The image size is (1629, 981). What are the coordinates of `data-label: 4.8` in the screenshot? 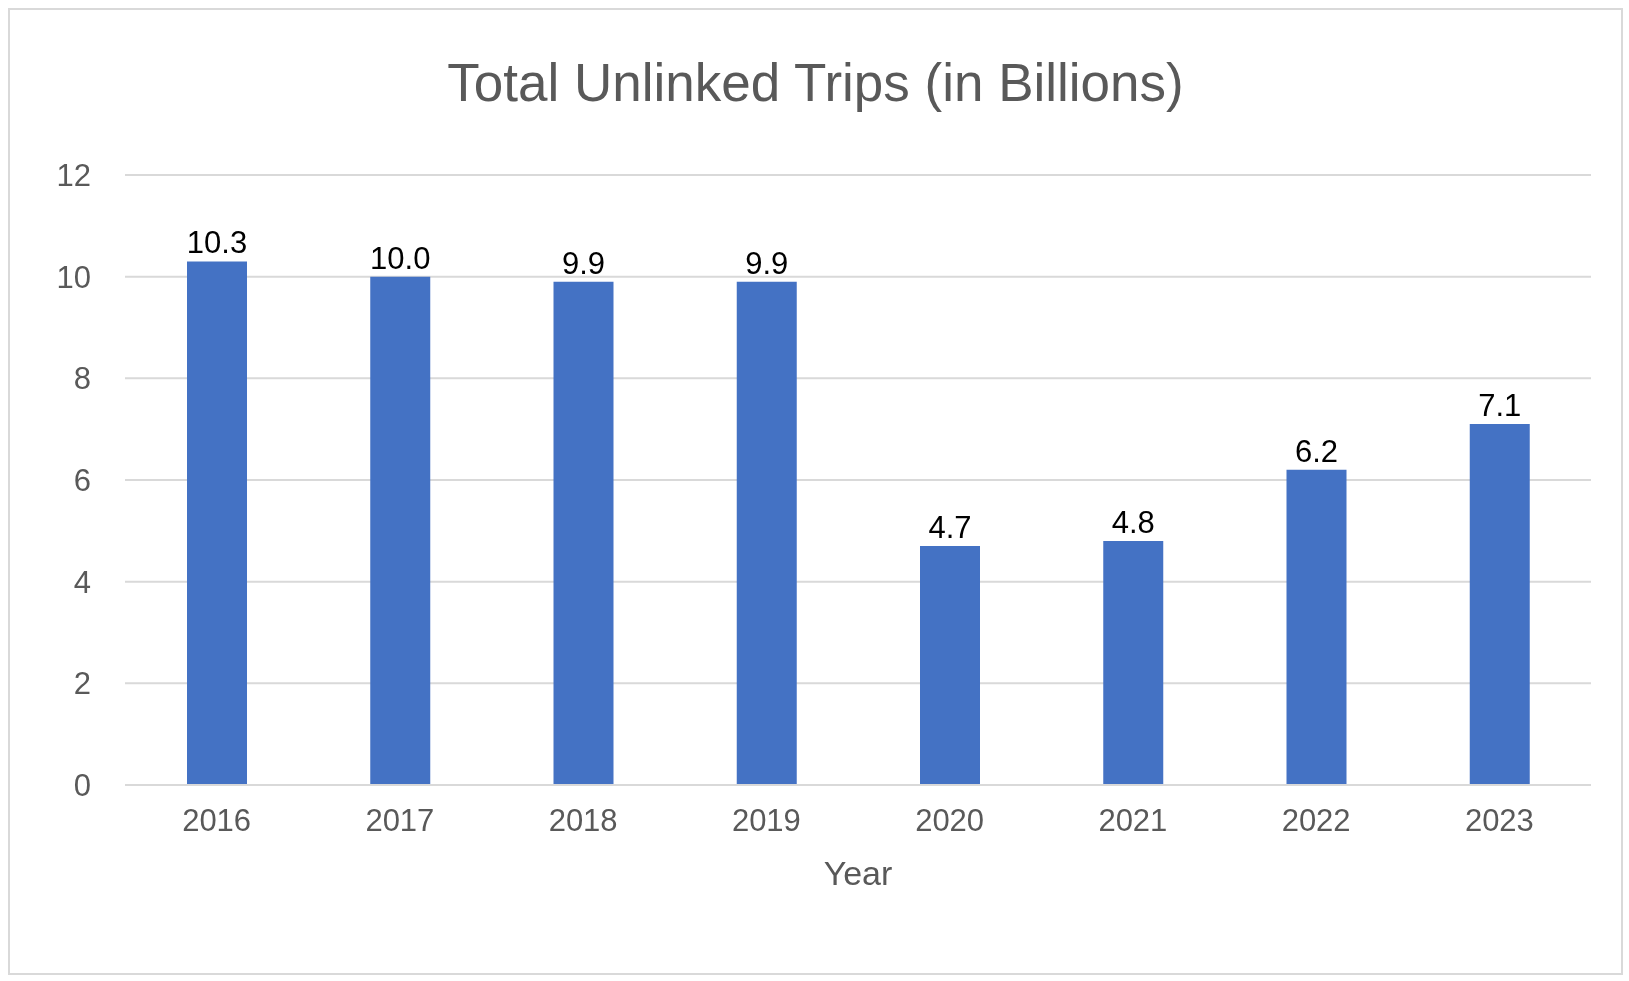 It's located at (1133, 522).